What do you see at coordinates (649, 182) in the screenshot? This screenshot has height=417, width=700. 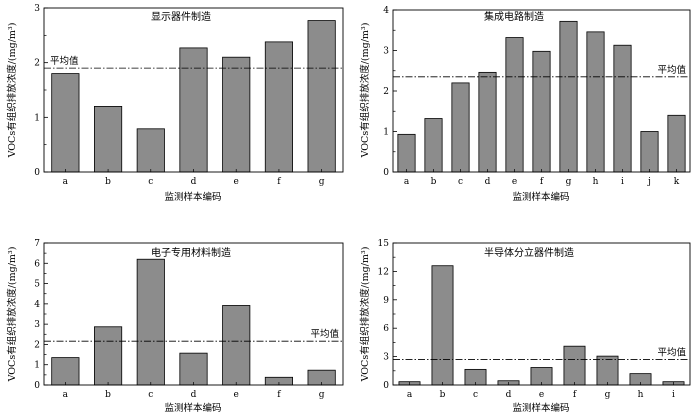 I see `x-tick-label-j: j` at bounding box center [649, 182].